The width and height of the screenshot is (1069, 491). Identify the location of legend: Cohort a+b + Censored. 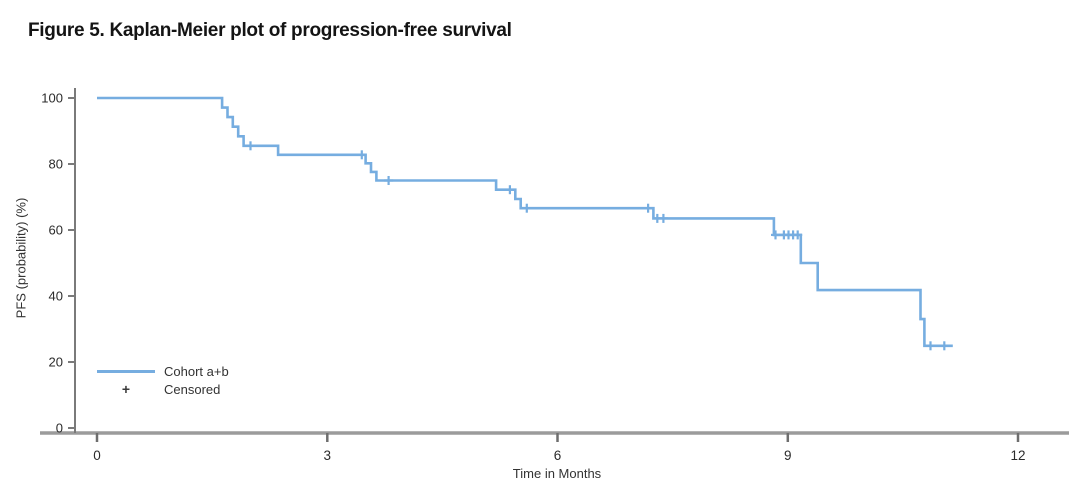
(163, 380).